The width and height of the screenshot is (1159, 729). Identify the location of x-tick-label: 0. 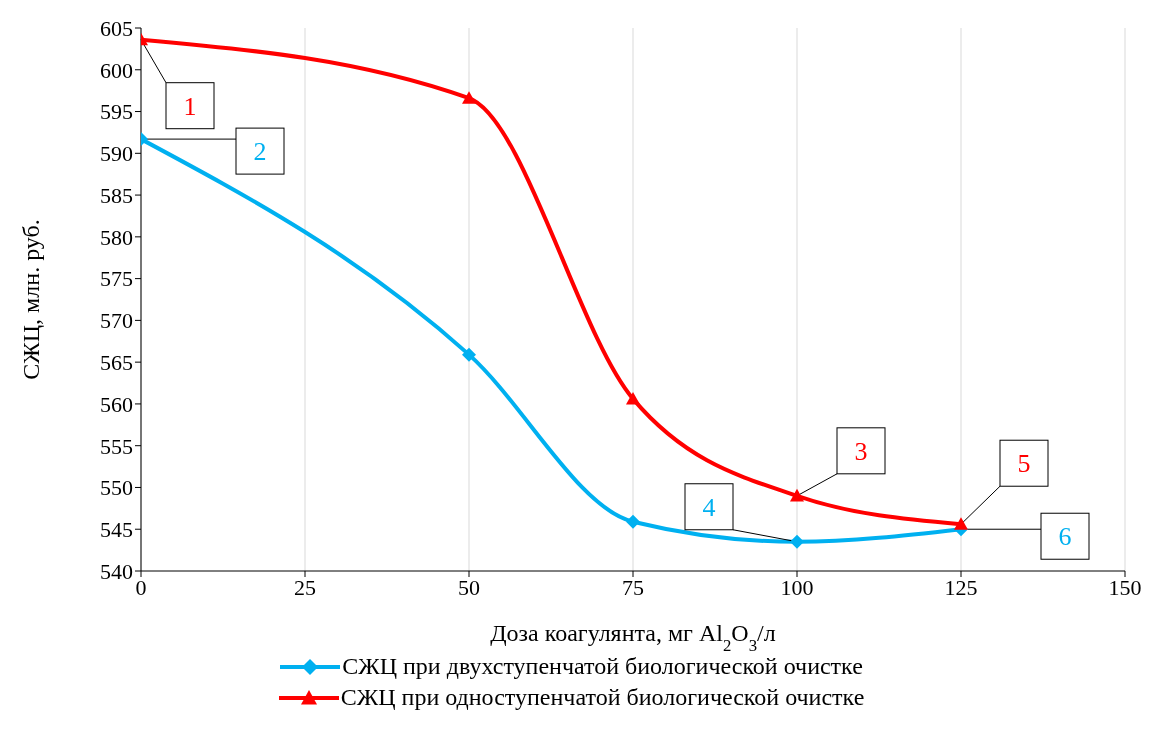
(141, 587).